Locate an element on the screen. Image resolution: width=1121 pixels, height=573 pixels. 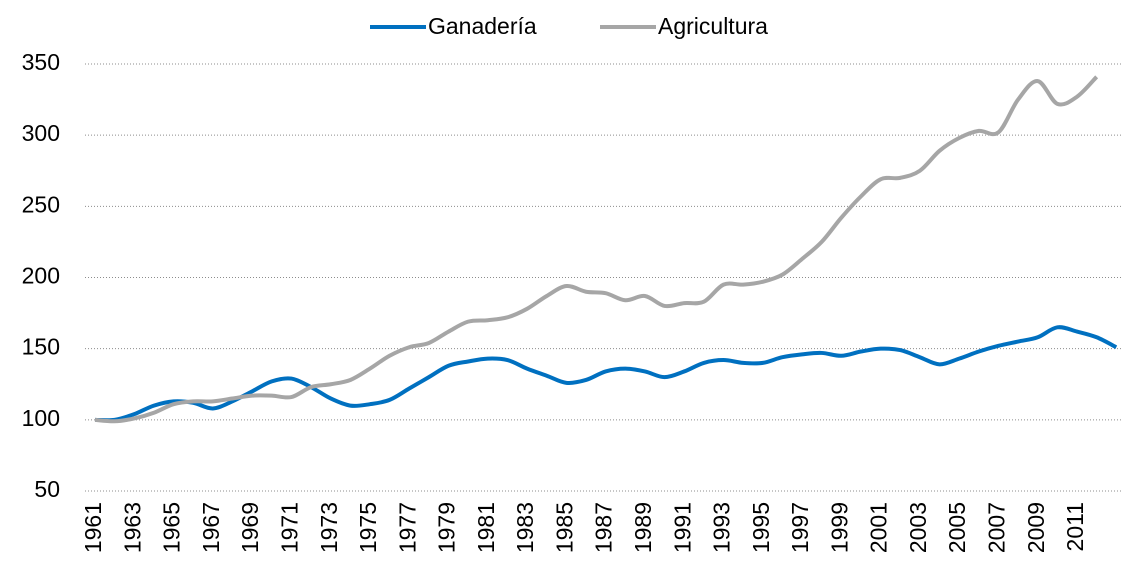
x-tick-label: 1979 is located at coordinates (447, 527).